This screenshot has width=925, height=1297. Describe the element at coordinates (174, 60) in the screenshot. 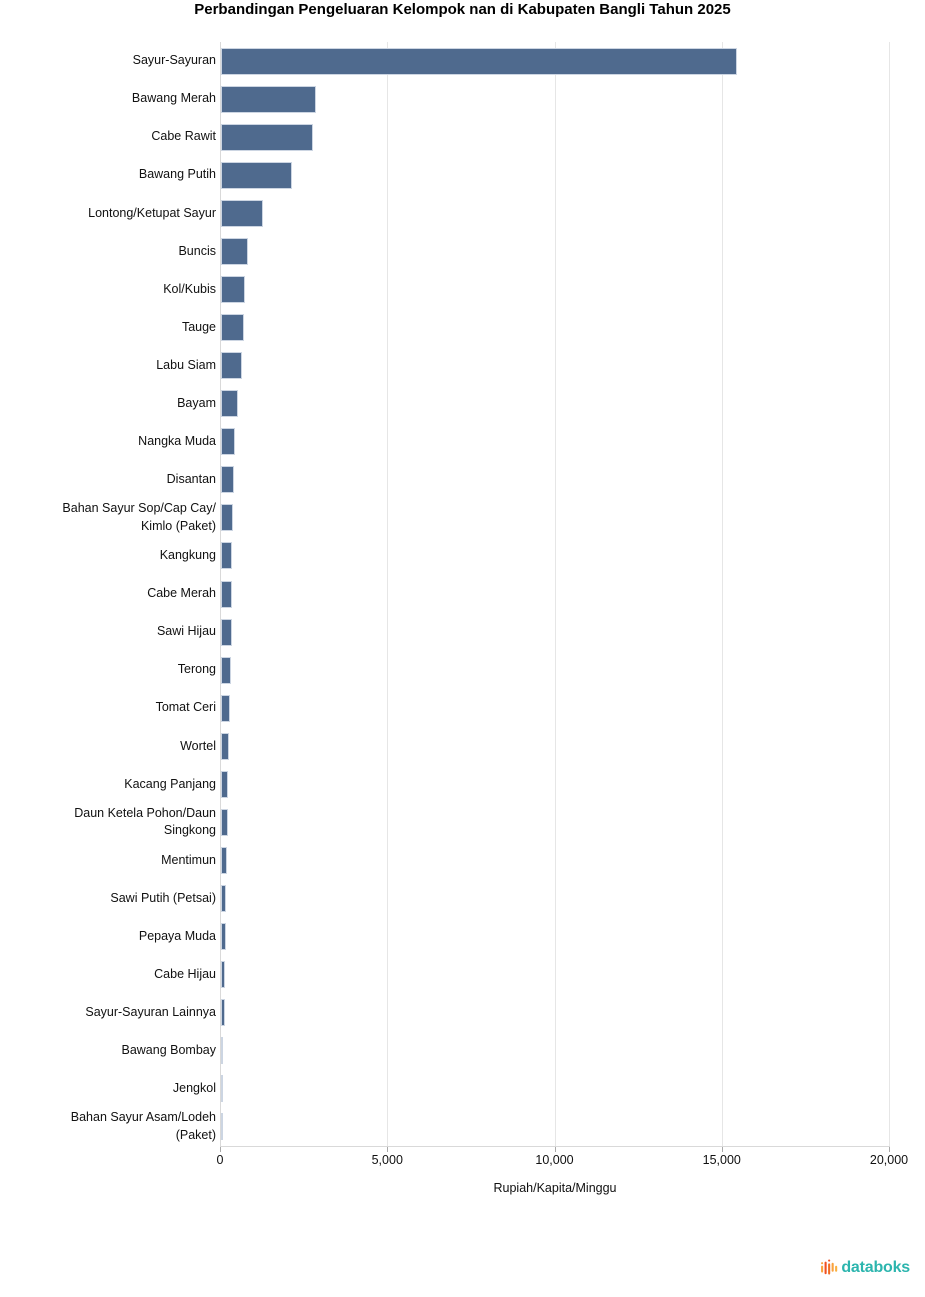

I see `category-label: Sayur-Sayuran` at that location.